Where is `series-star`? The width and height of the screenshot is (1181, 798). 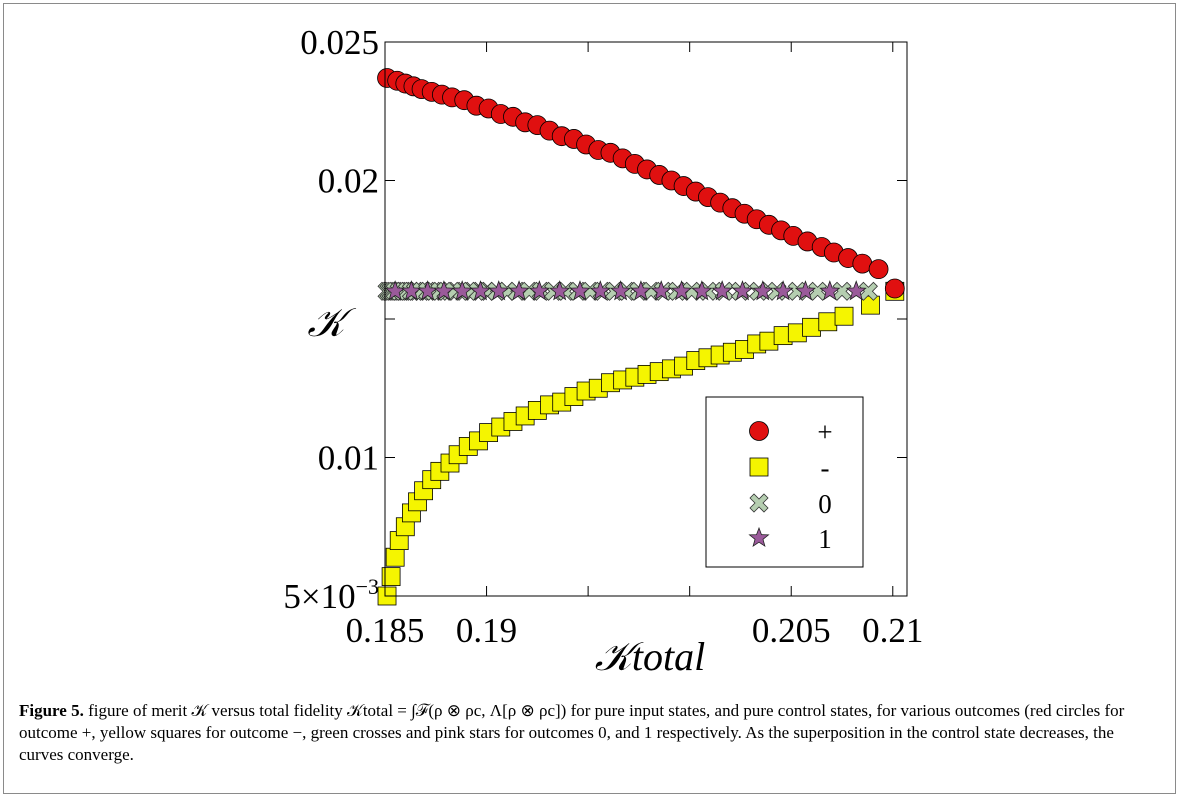 series-star is located at coordinates (625, 290).